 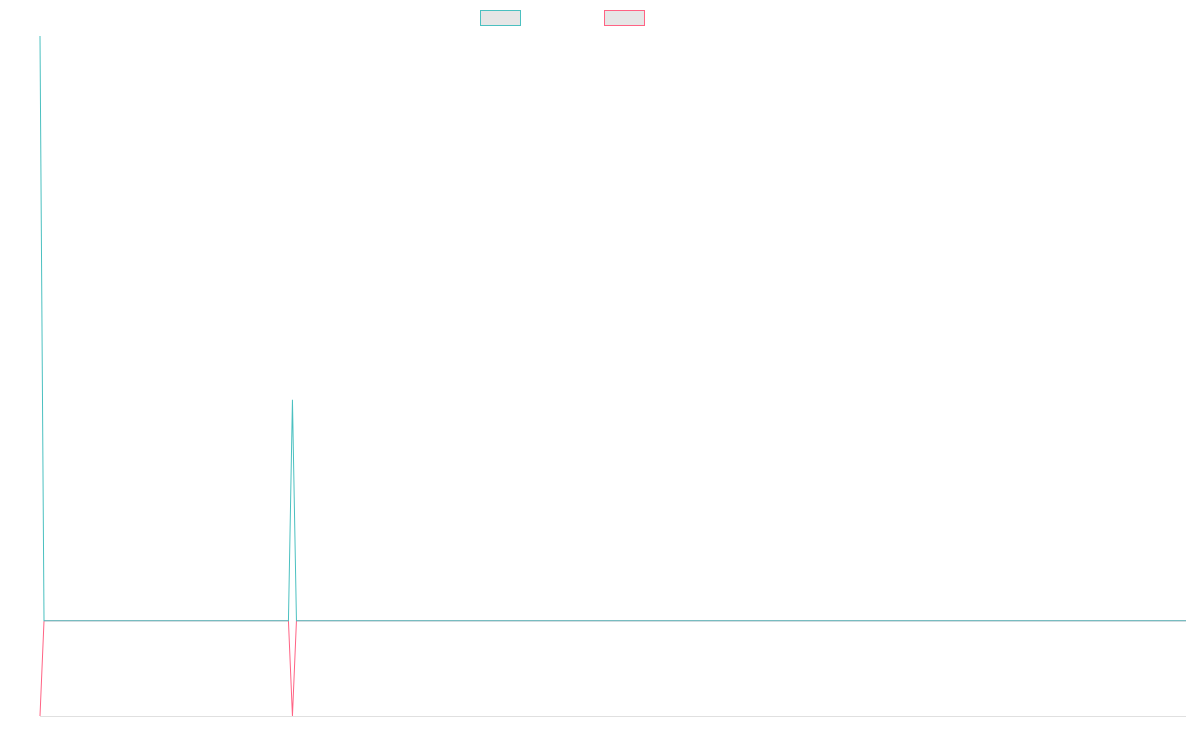 What do you see at coordinates (612, 668) in the screenshot?
I see `series-line` at bounding box center [612, 668].